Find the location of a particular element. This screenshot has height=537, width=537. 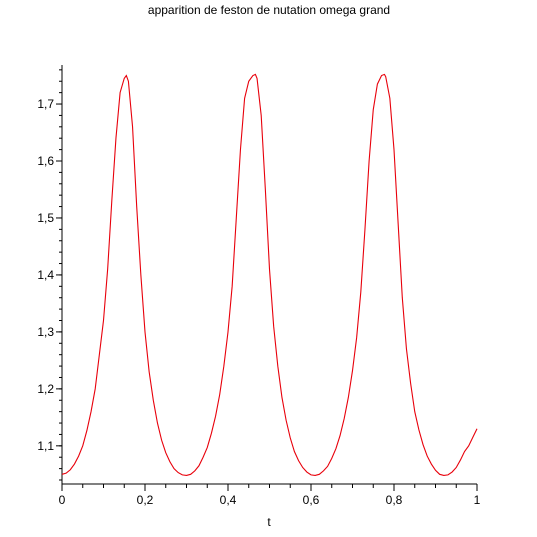

y-tick-label: 1,7 is located at coordinates (45, 104).